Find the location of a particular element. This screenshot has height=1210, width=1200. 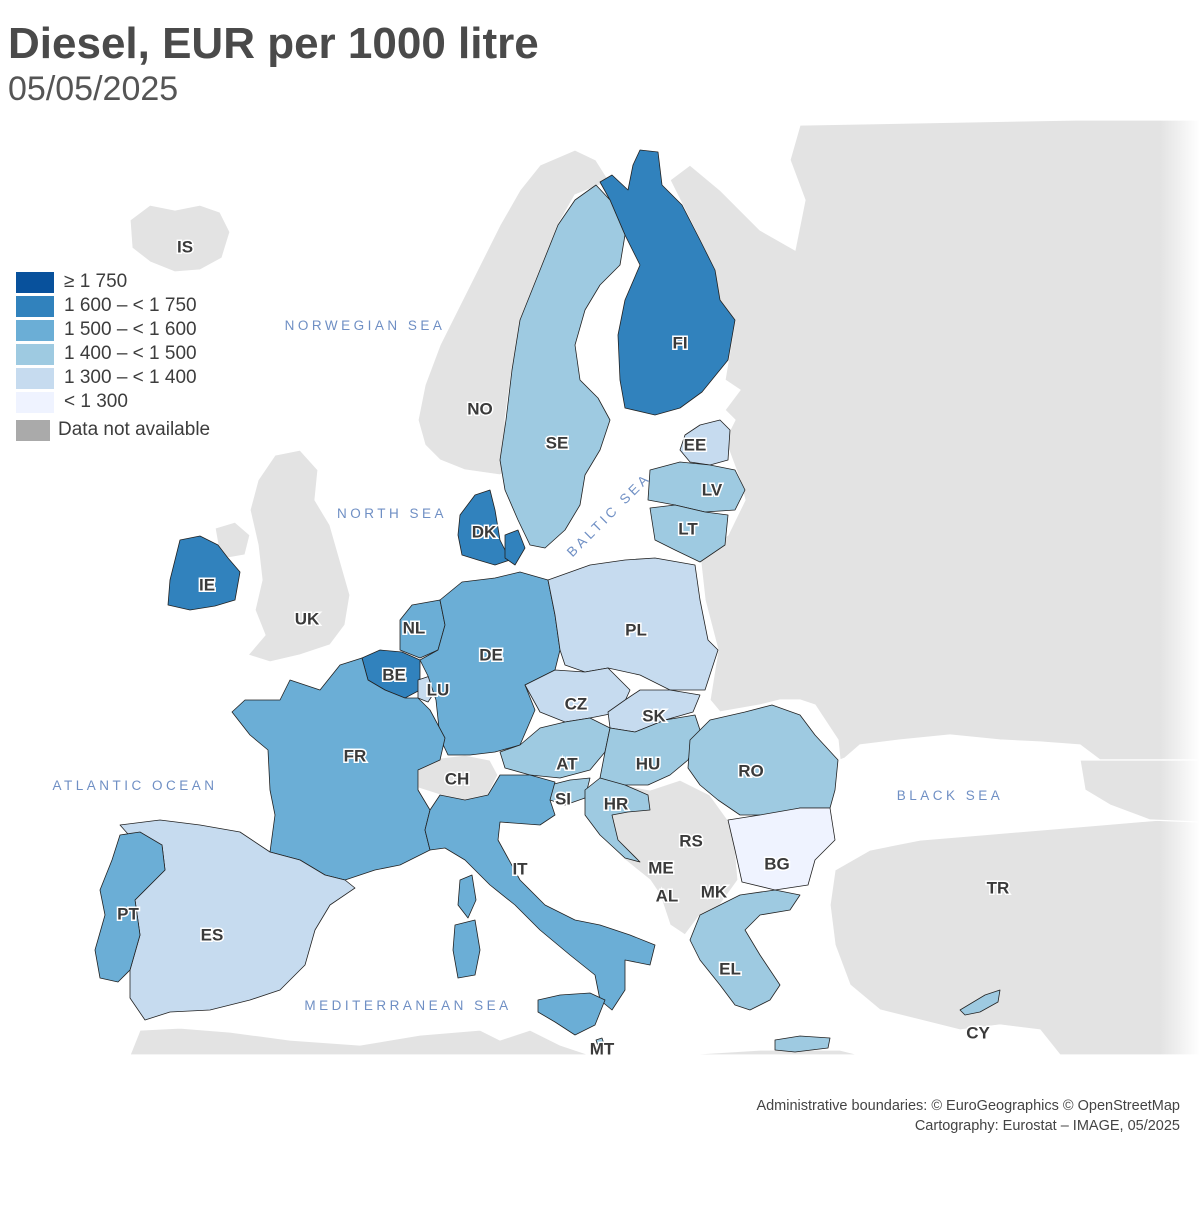

sea-north: NORTH SEA is located at coordinates (392, 513).